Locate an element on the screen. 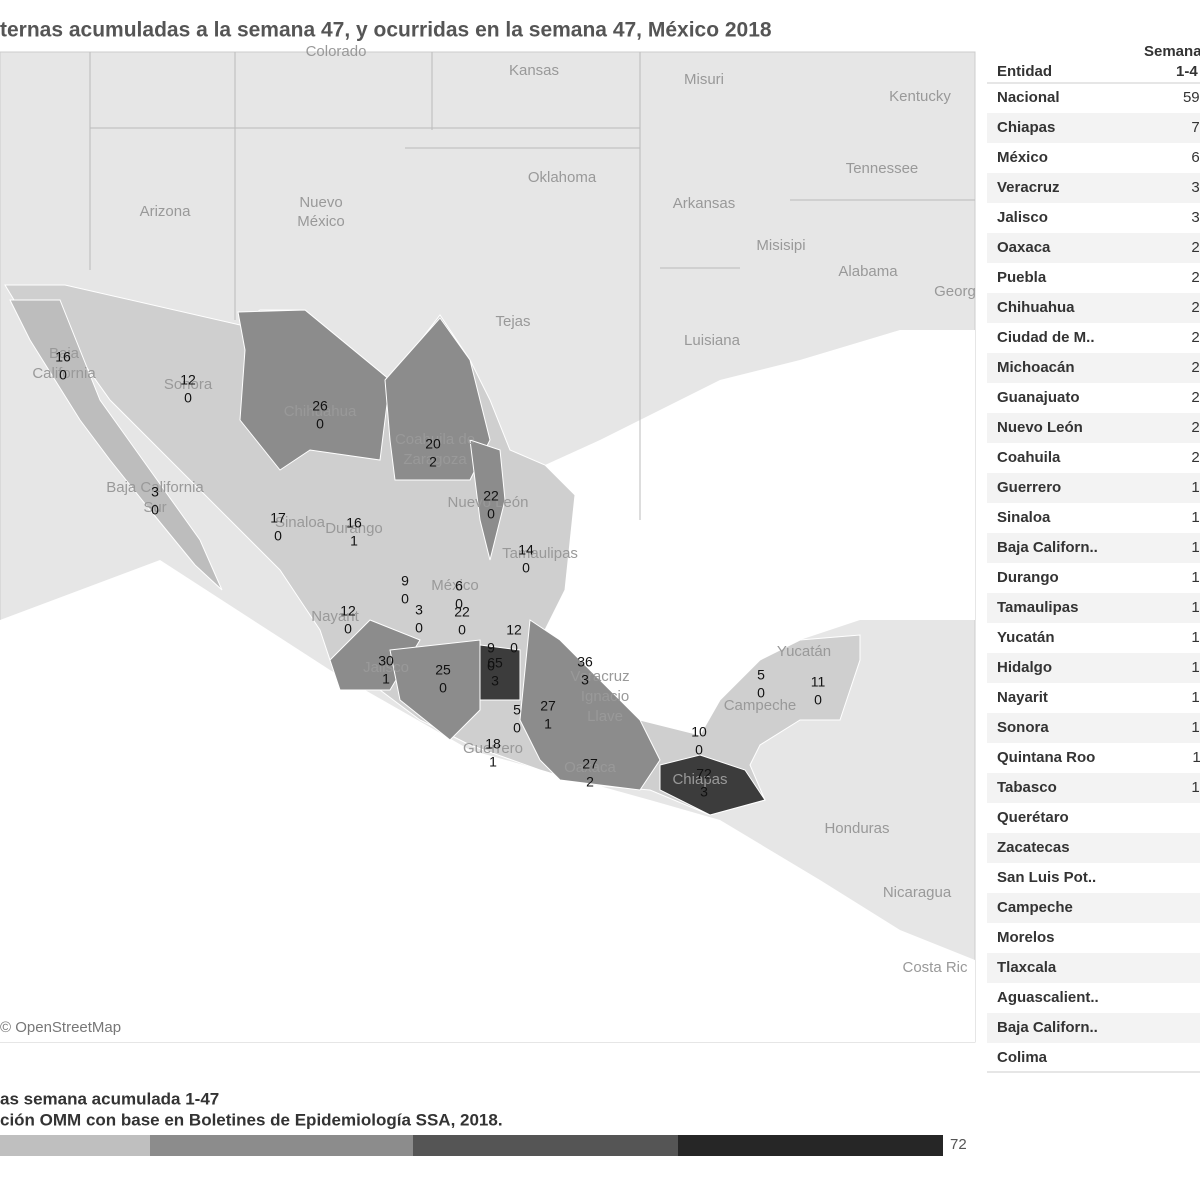  row-label: Nacional is located at coordinates (1028, 97).